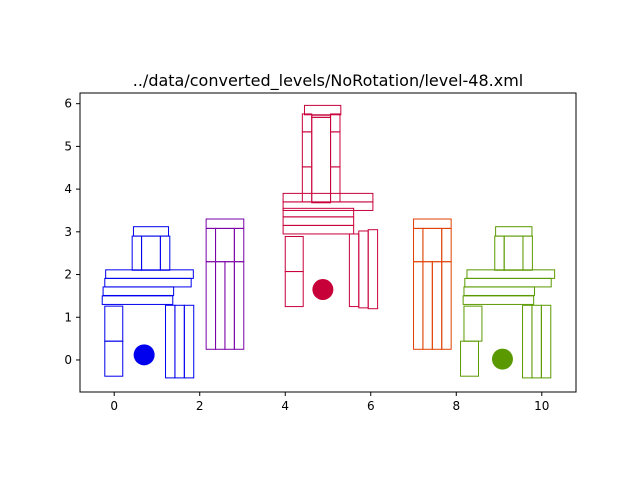 This screenshot has height=484, width=640. I want to click on x-tick-label: 6, so click(371, 406).